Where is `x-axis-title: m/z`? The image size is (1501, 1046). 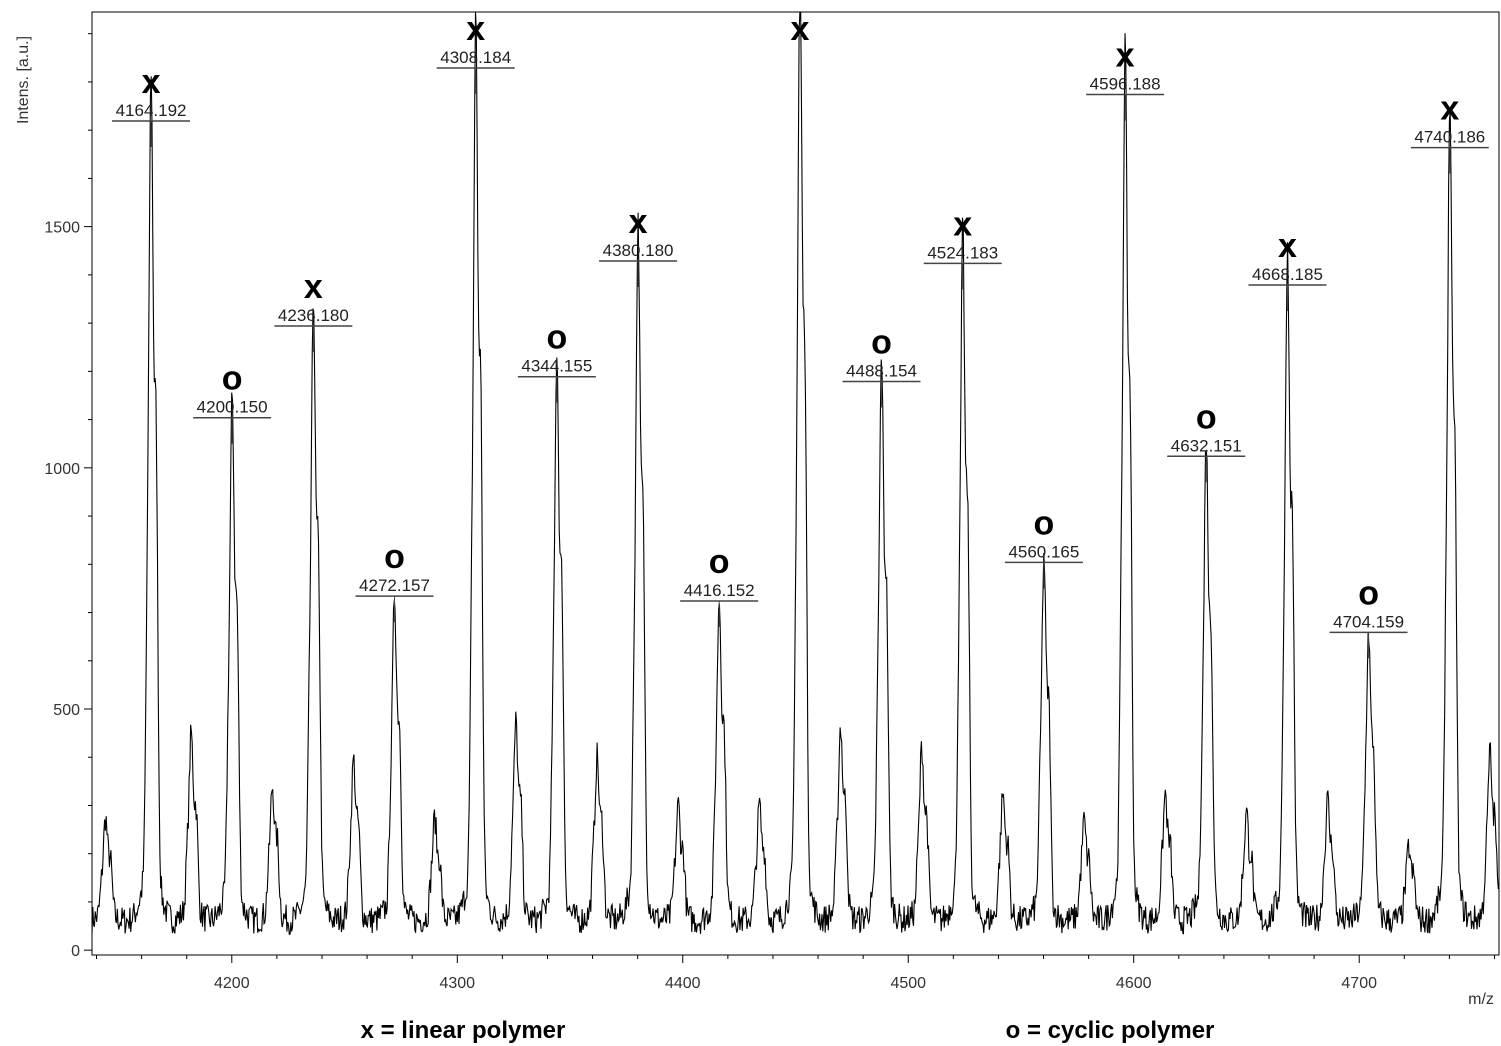
x-axis-title: m/z is located at coordinates (1481, 999).